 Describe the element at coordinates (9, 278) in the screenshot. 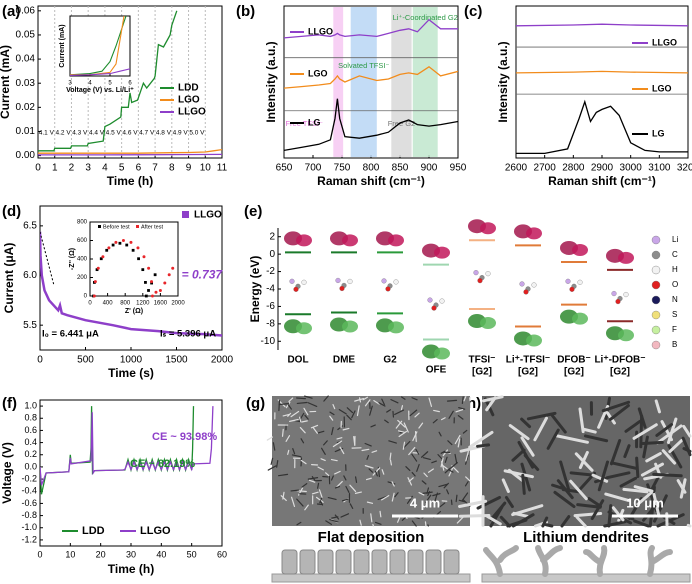

I see `y-axis-label: Current (μA)` at that location.